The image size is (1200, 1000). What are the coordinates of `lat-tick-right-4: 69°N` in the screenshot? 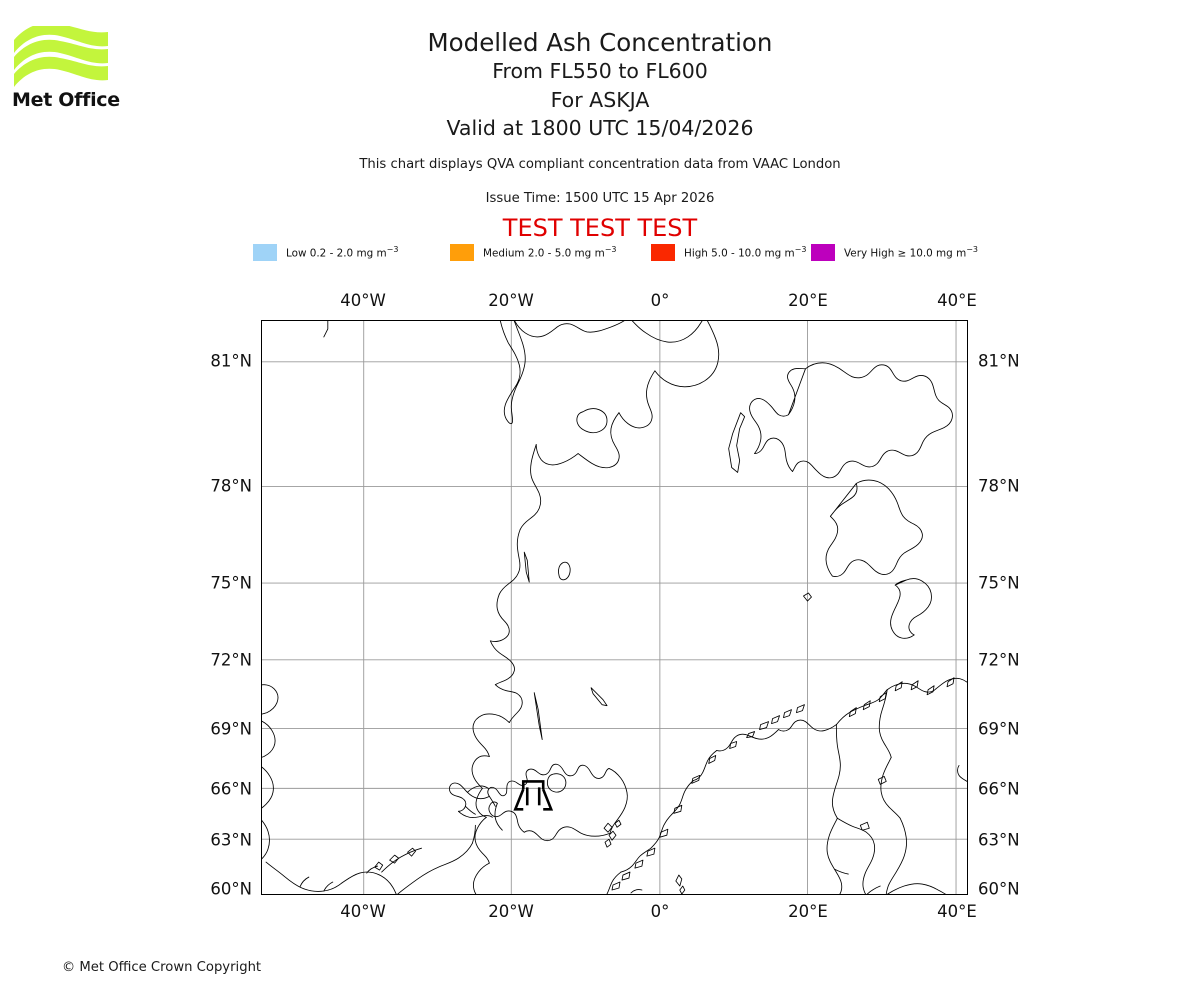 It's located at (999, 729).